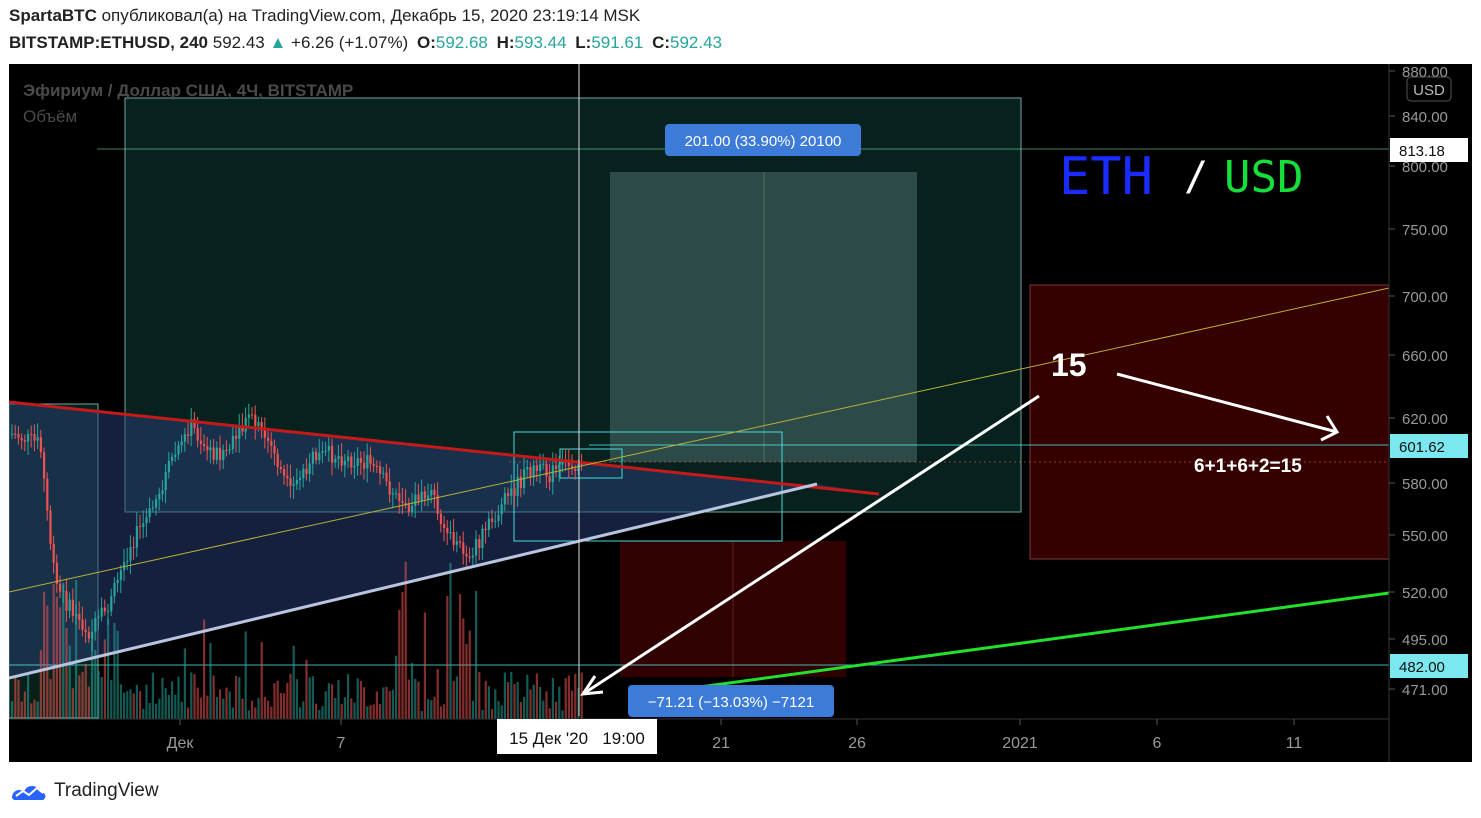 The width and height of the screenshot is (1481, 818). Describe the element at coordinates (1422, 447) in the screenshot. I see `price-tag-label: 601.62` at that location.